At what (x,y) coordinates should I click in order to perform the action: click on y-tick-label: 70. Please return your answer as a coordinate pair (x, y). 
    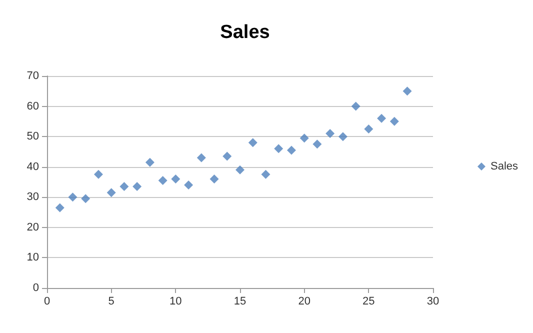
    Looking at the image, I should click on (32, 76).